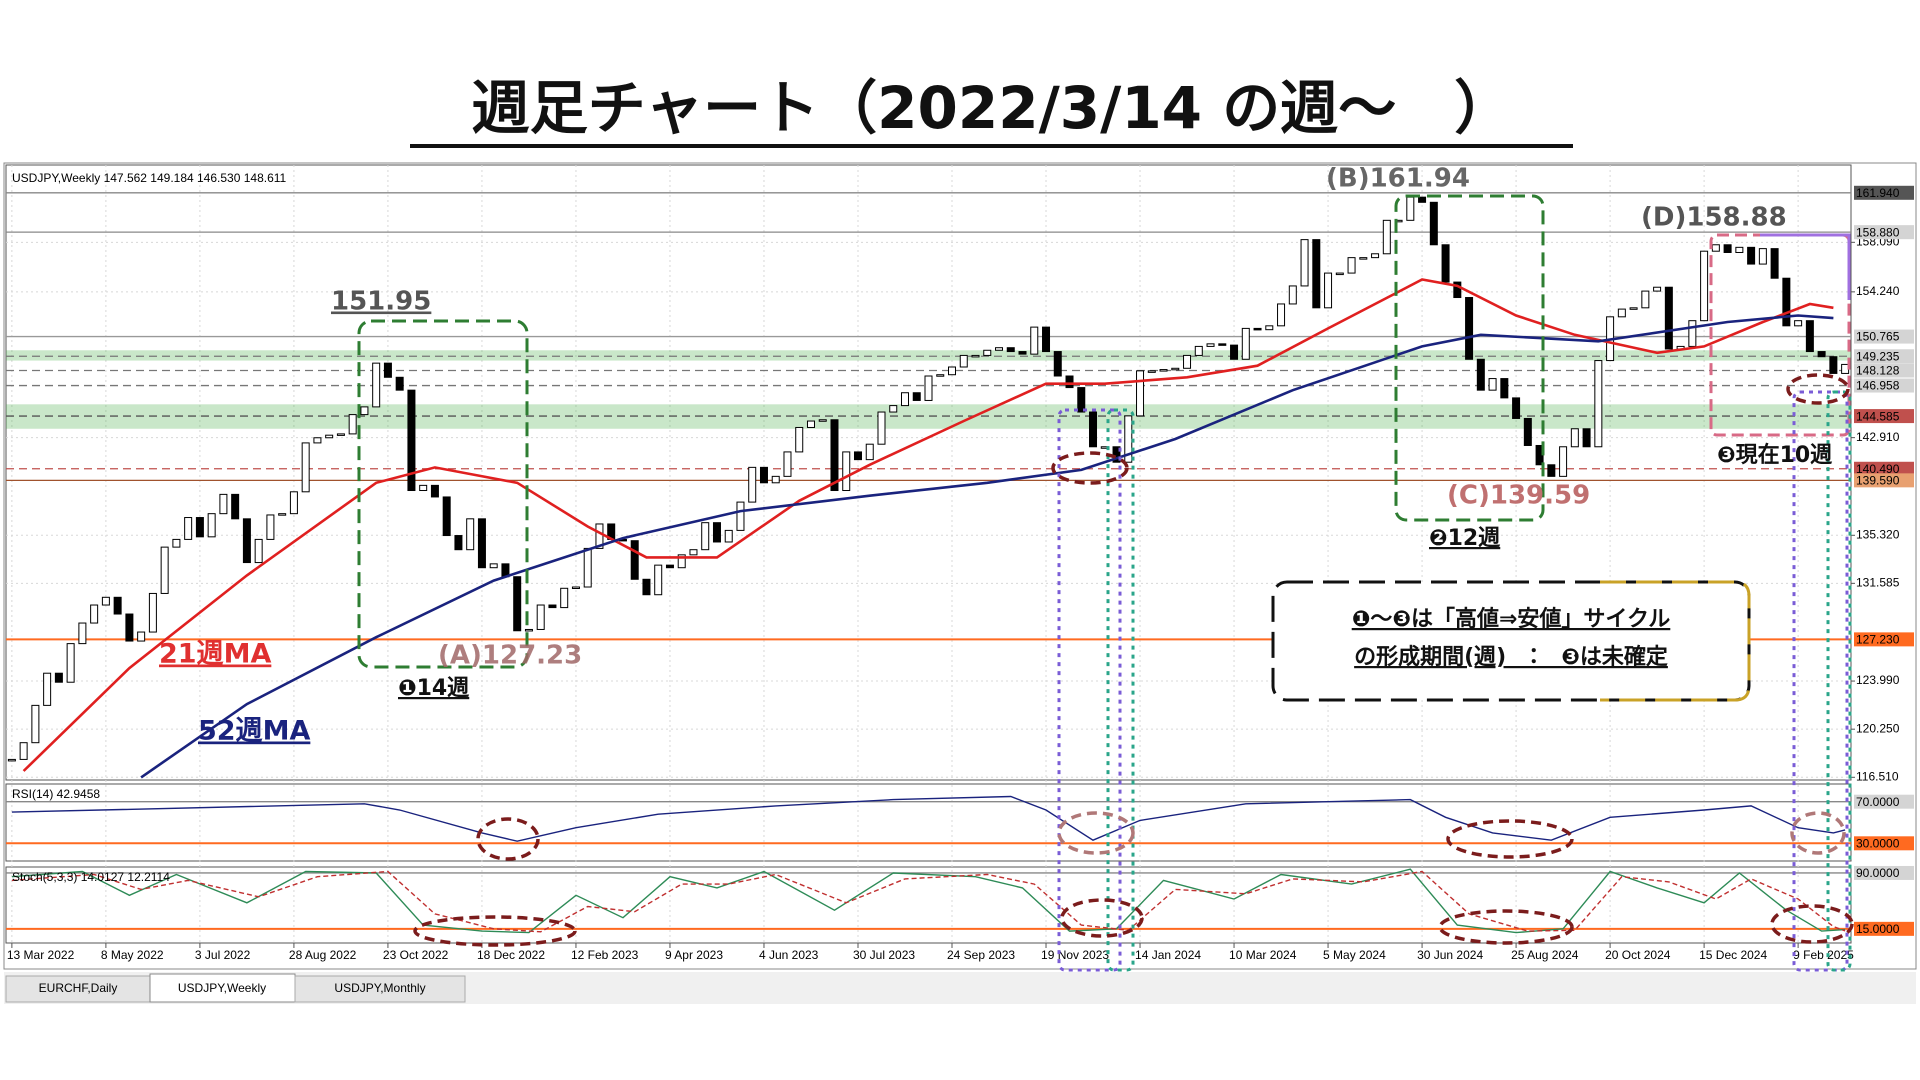 This screenshot has height=1080, width=1920. I want to click on peak-label: (C)139.59, so click(1518, 496).